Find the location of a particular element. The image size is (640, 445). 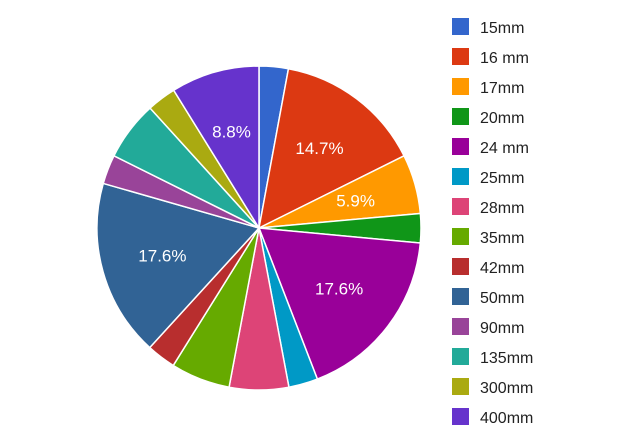

legend-item: 20mm is located at coordinates (488, 117).